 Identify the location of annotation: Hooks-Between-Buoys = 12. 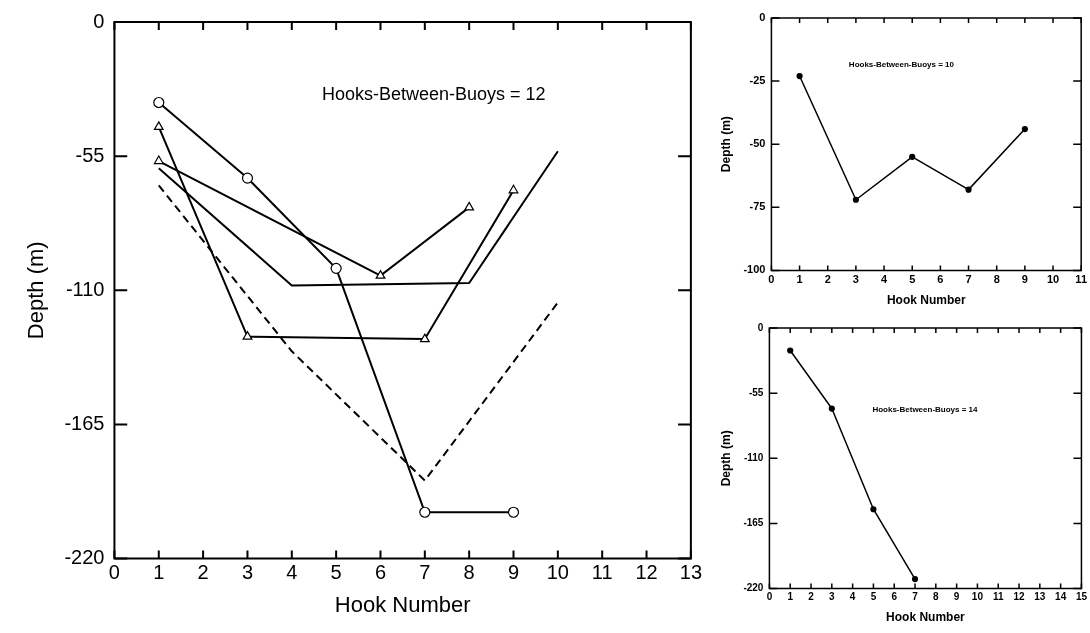
(433, 94).